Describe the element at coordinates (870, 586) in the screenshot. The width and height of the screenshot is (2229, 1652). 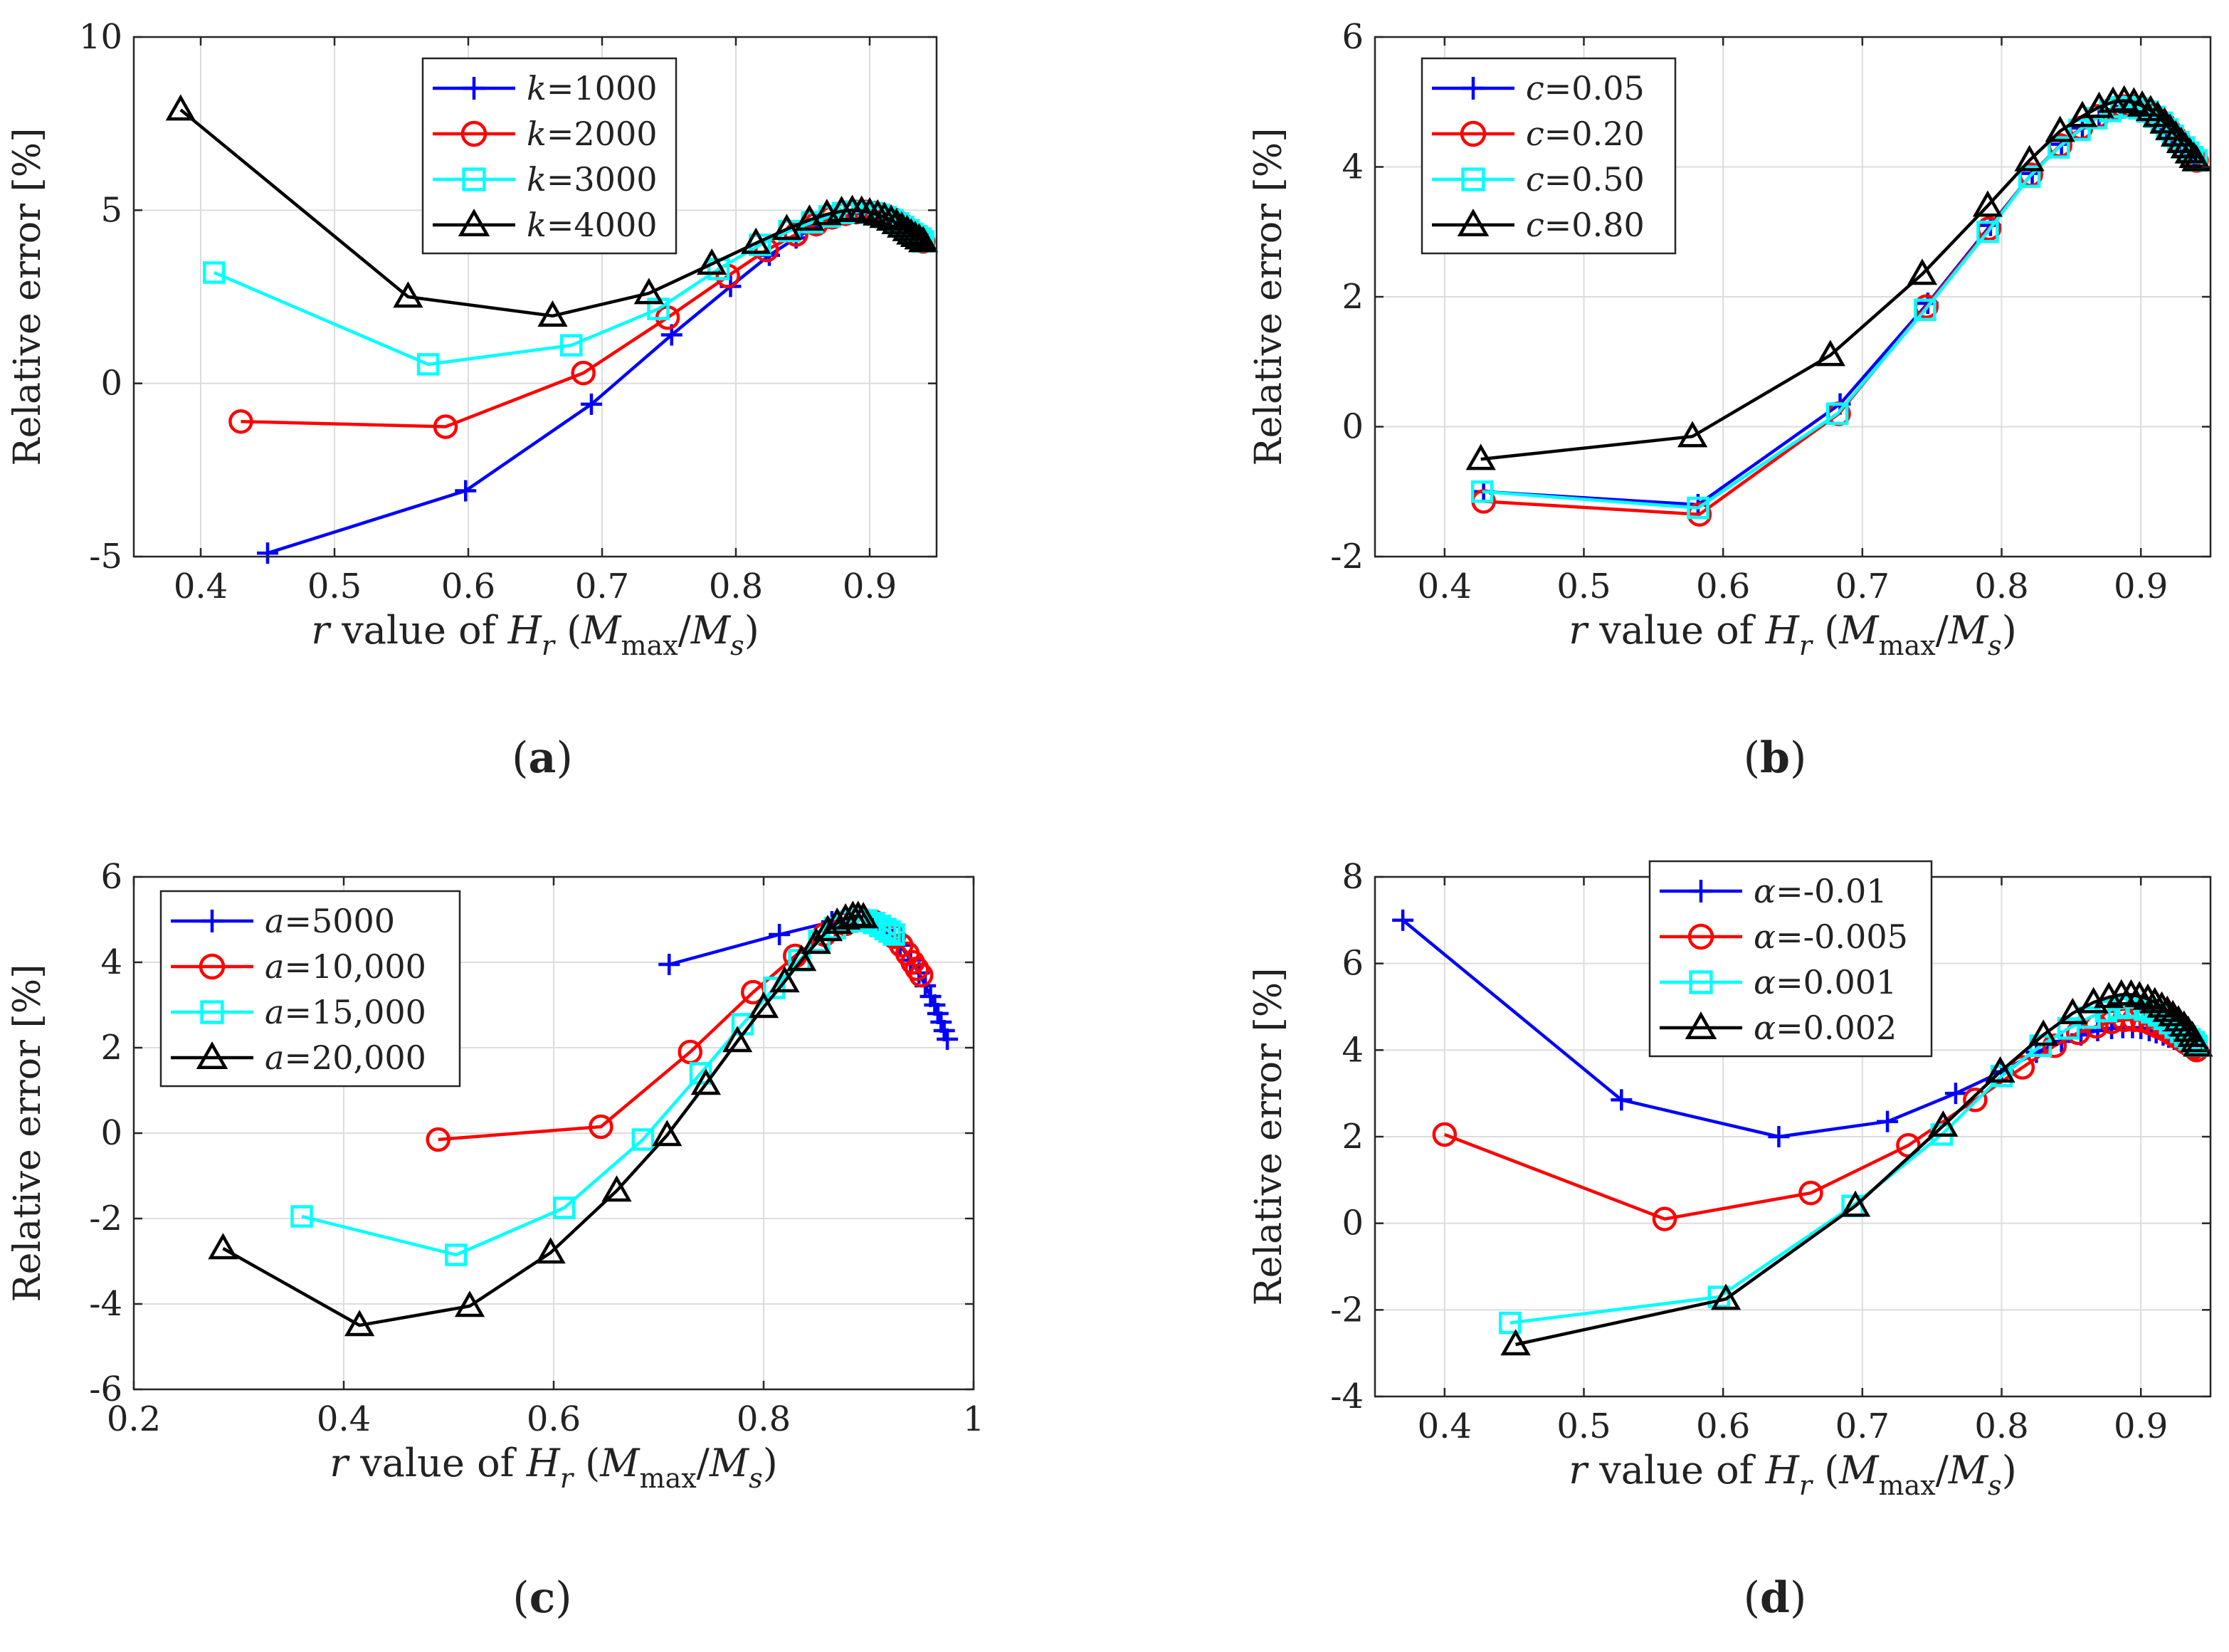
I see `x-tick-label: 0.9` at that location.